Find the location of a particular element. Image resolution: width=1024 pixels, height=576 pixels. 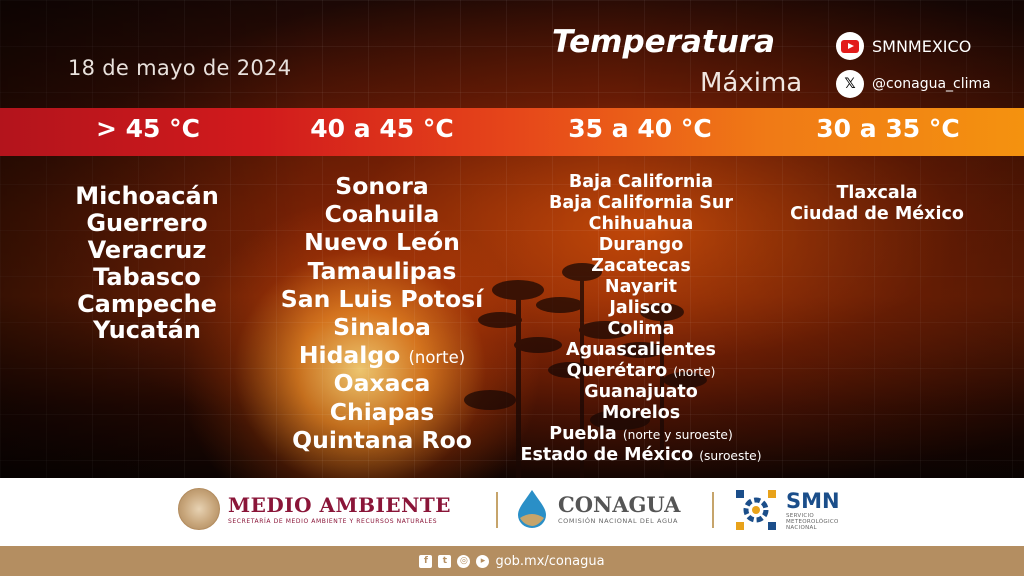

mexico-seal-icon is located at coordinates (199, 509).